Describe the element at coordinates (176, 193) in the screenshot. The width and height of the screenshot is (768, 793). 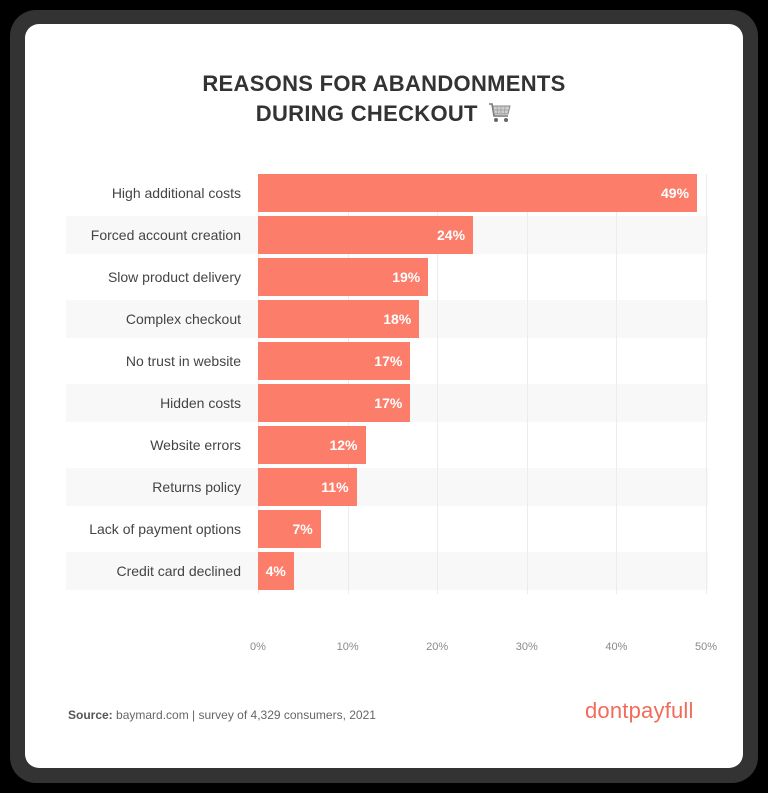
I see `category-label: High additional costs` at that location.